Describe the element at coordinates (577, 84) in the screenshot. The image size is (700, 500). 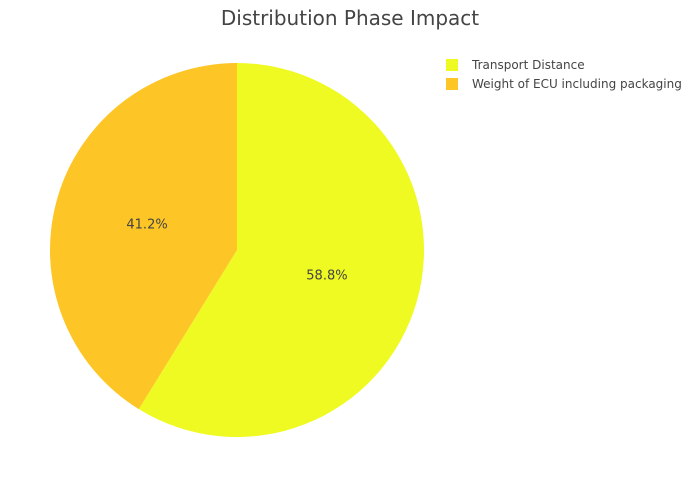
I see `legend-label-2: Weight of ECU including packaging` at that location.